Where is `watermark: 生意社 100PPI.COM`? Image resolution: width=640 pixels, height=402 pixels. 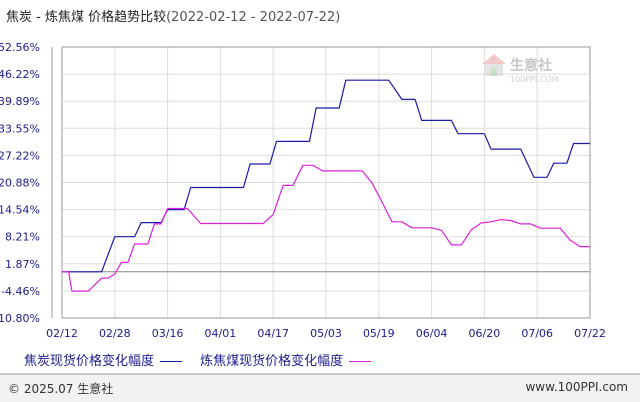
watermark: 生意社 100PPI.COM is located at coordinates (520, 69).